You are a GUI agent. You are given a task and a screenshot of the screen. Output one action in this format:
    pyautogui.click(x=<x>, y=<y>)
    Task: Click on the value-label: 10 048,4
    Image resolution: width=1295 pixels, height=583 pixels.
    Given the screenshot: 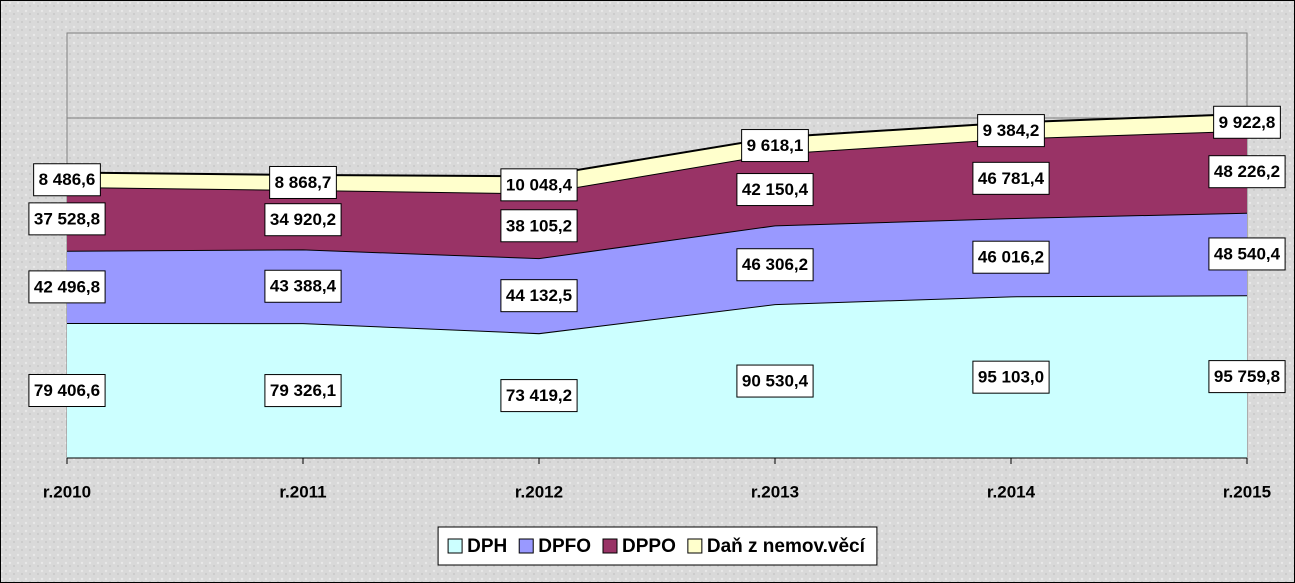 What is the action you would take?
    pyautogui.click(x=539, y=185)
    